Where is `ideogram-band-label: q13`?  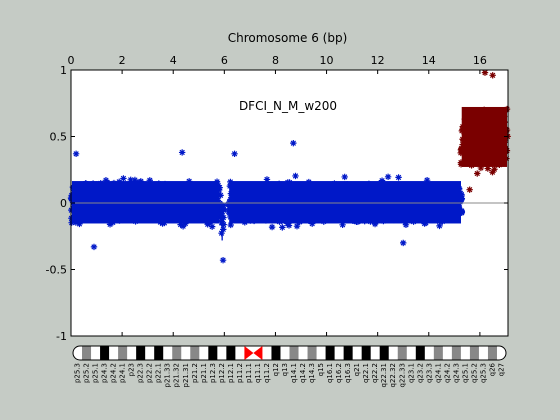 ideogram-band-label: q13 is located at coordinates (285, 369).